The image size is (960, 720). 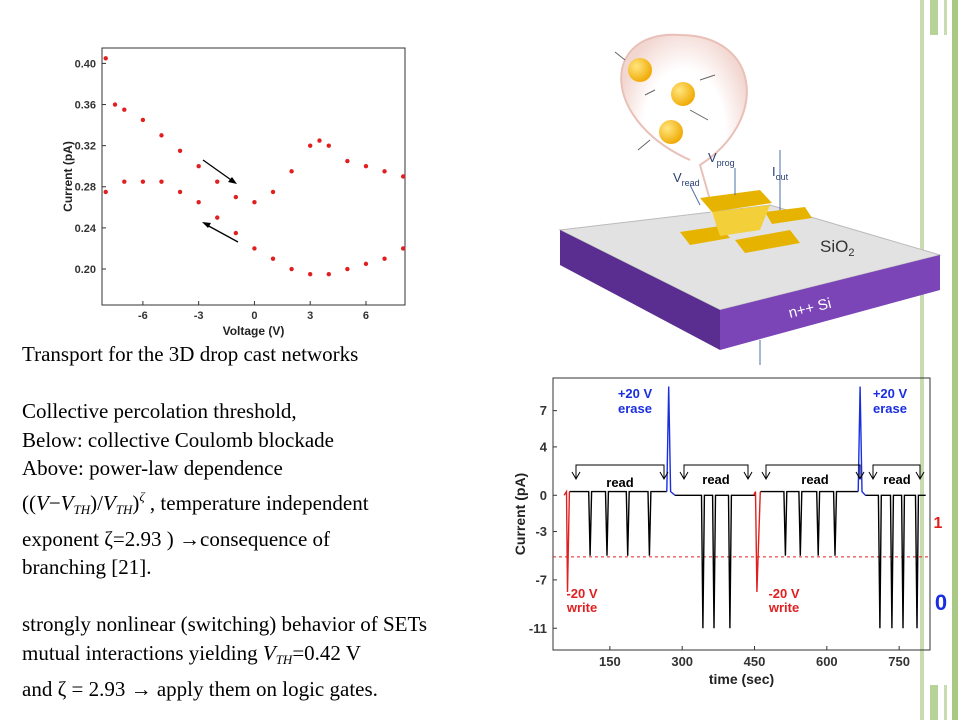 What do you see at coordinates (890, 408) in the screenshot?
I see `annotation: erase` at bounding box center [890, 408].